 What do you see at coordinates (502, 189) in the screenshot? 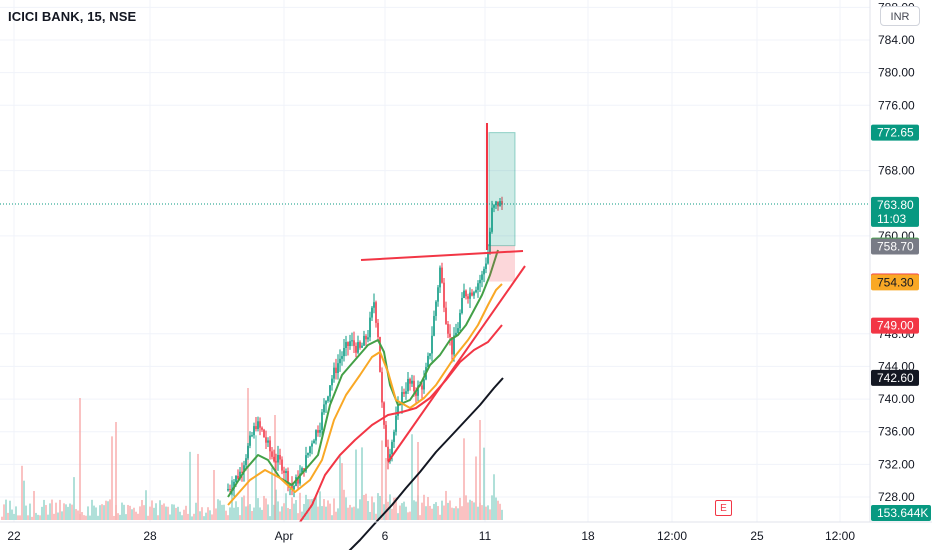
I see `long-position-target-zone` at bounding box center [502, 189].